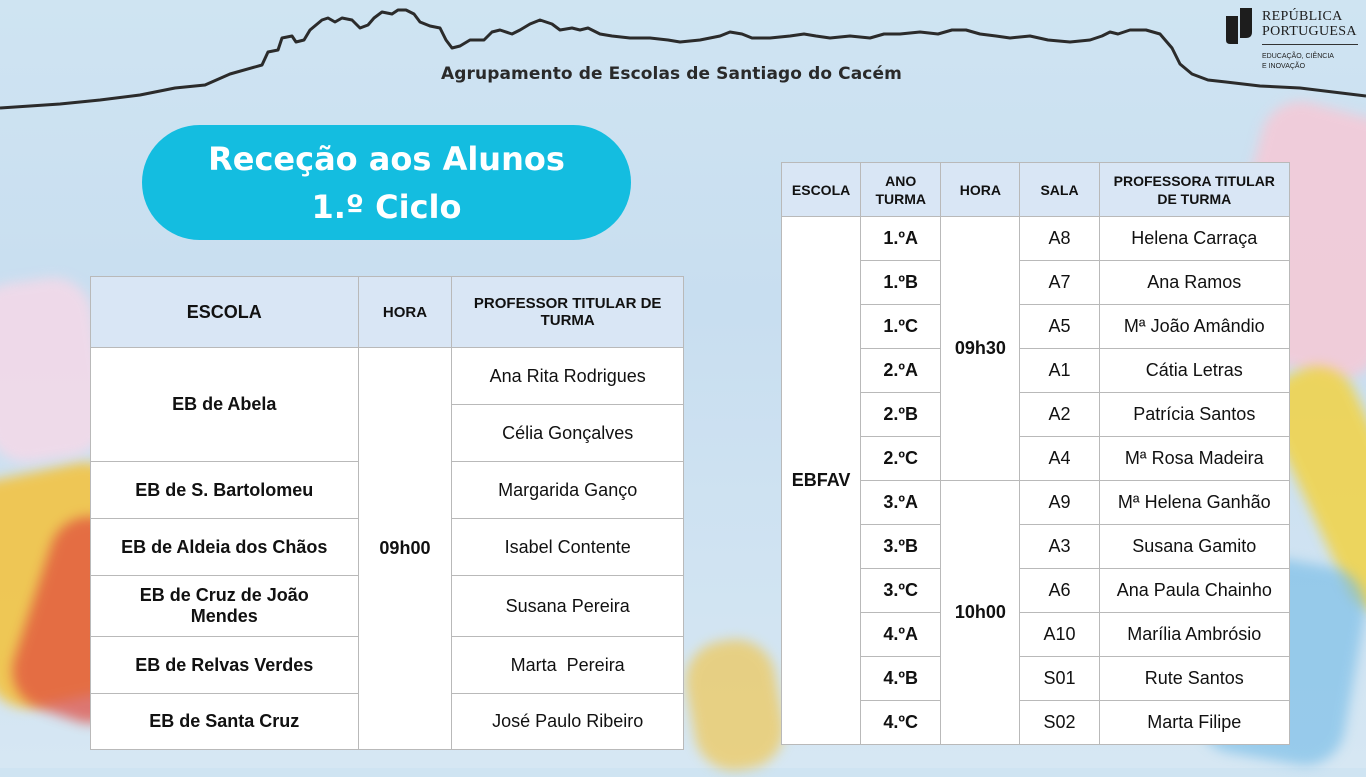  Describe the element at coordinates (1059, 634) in the screenshot. I see `sala-cell: A10` at that location.